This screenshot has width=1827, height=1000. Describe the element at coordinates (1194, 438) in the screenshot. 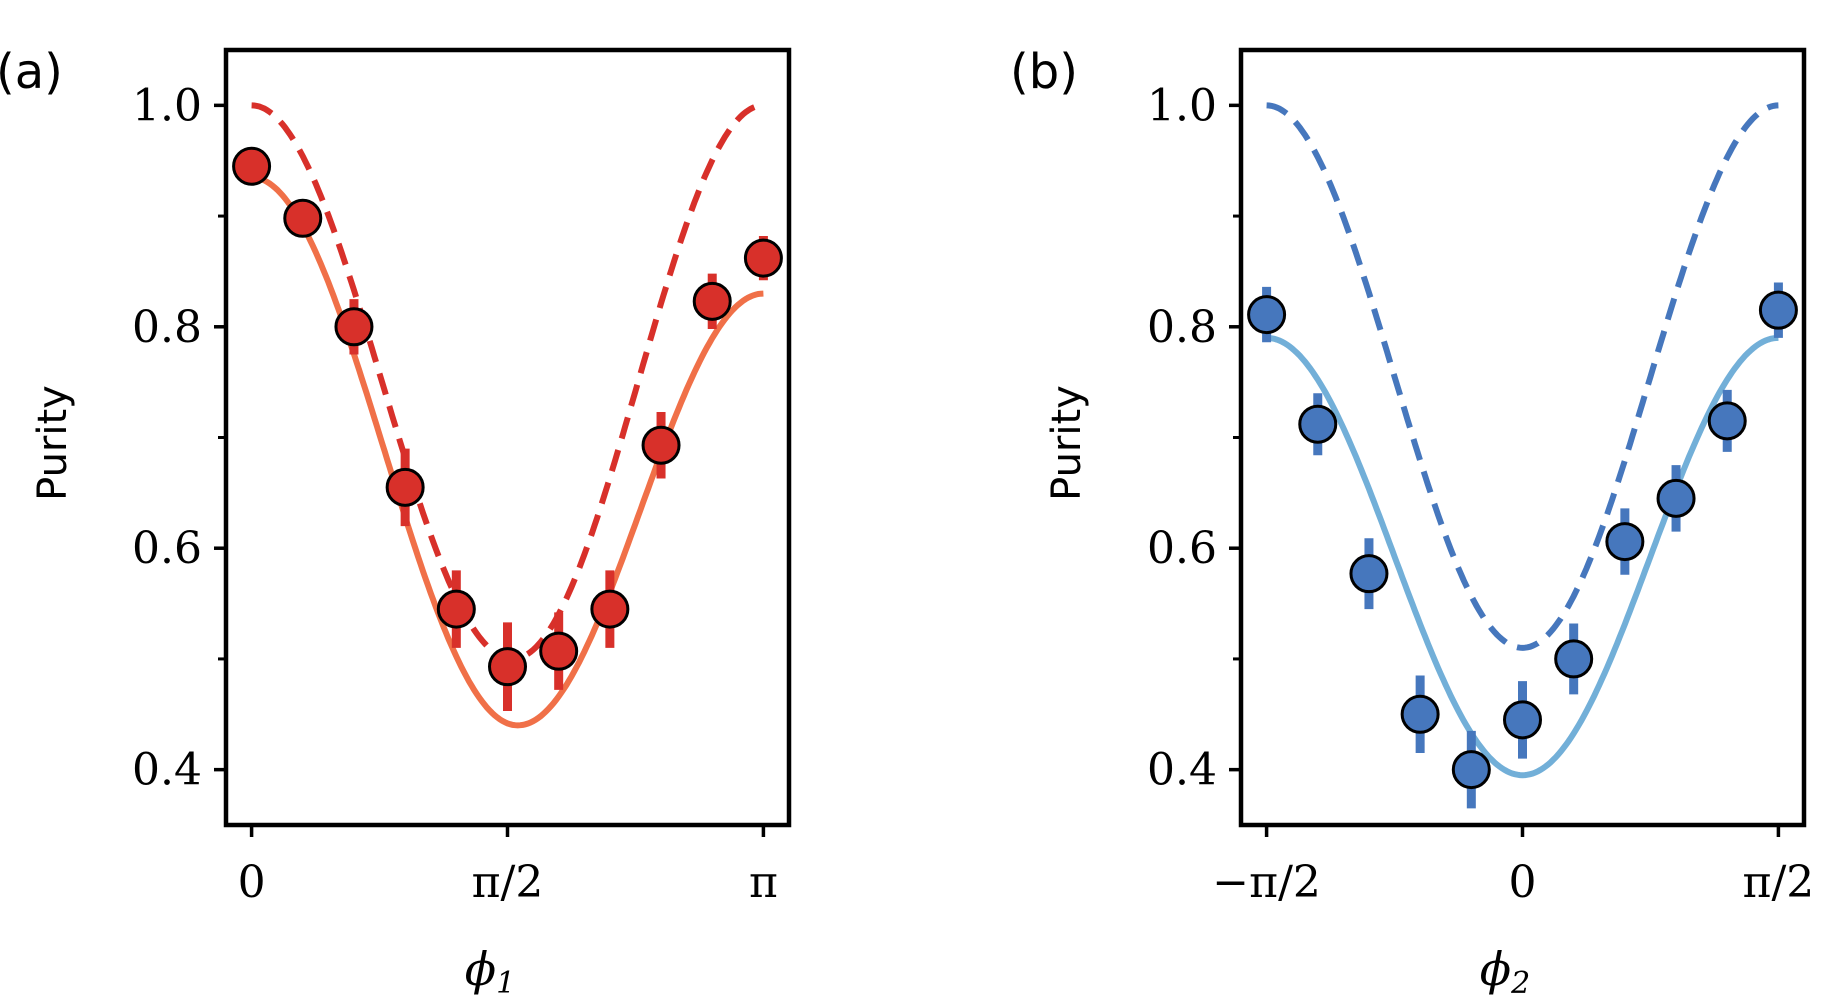

I see `y-ticks-b: 0.4 0.6 0.8 1.0` at that location.